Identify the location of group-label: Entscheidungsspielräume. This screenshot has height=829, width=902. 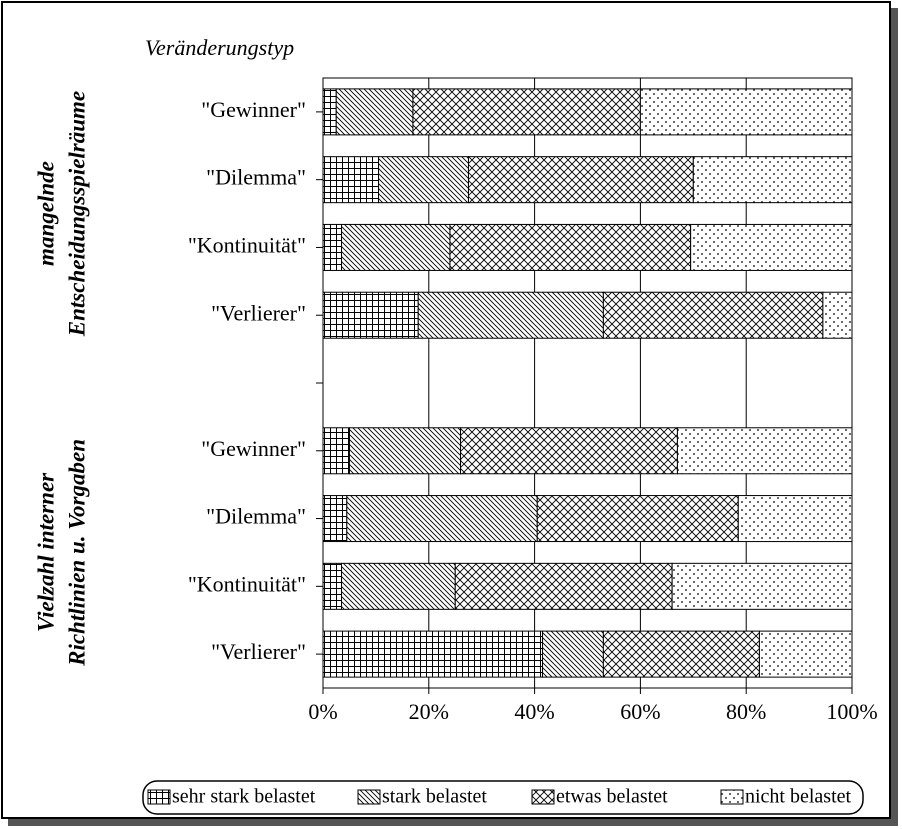
(76, 214).